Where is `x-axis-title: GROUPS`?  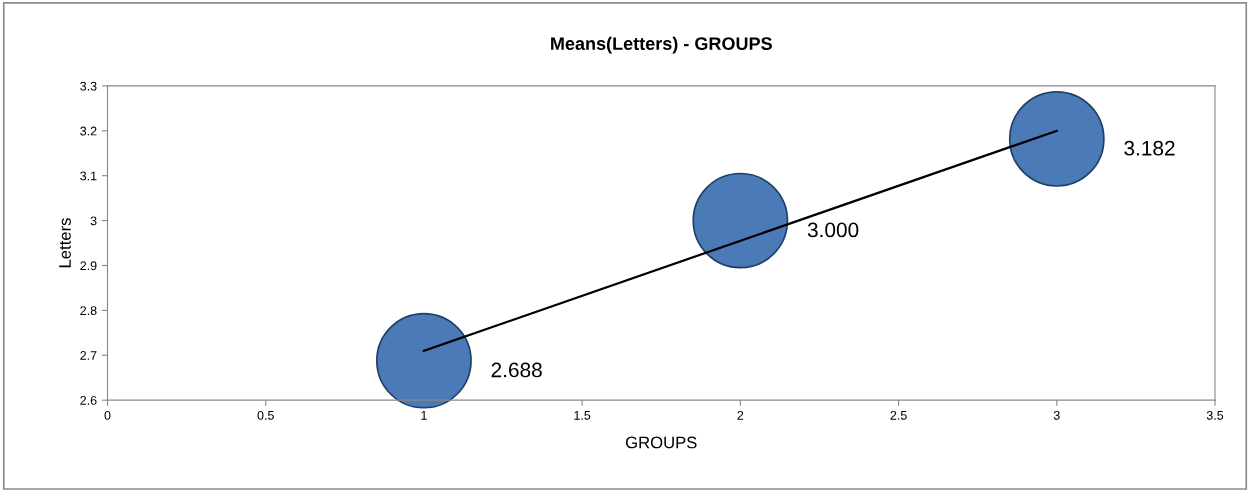 x-axis-title: GROUPS is located at coordinates (661, 442).